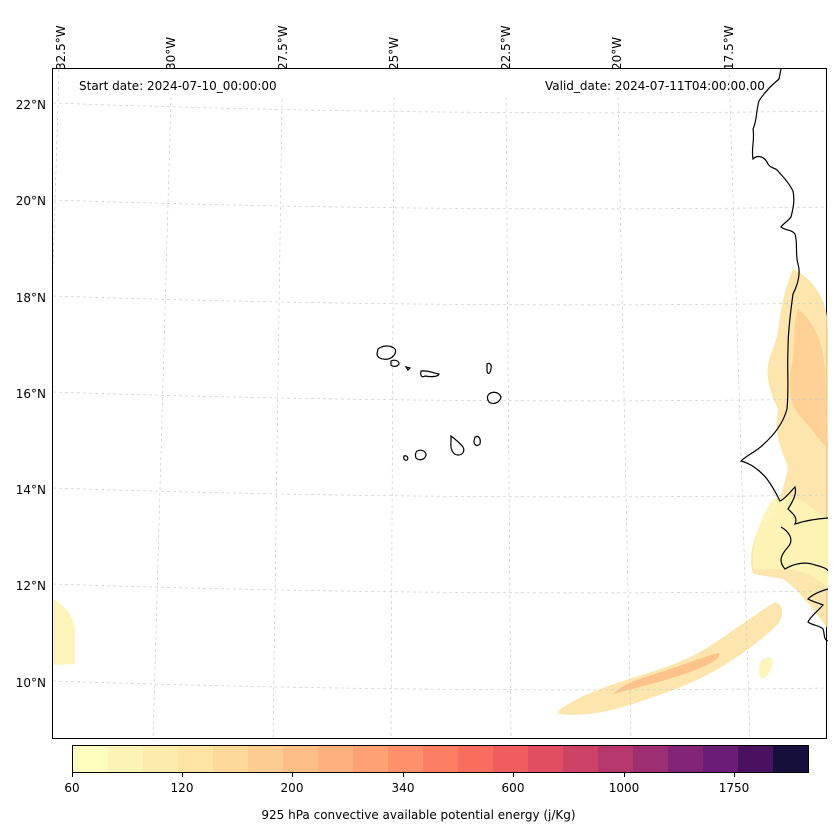  What do you see at coordinates (430, 374) in the screenshot?
I see `island-sao-nicolau` at bounding box center [430, 374].